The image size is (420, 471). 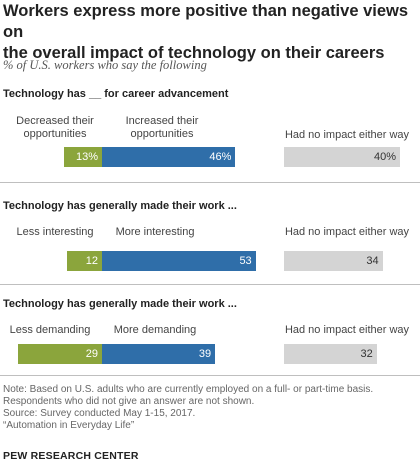 I want to click on value-label-neutral: 32, so click(x=366, y=354).